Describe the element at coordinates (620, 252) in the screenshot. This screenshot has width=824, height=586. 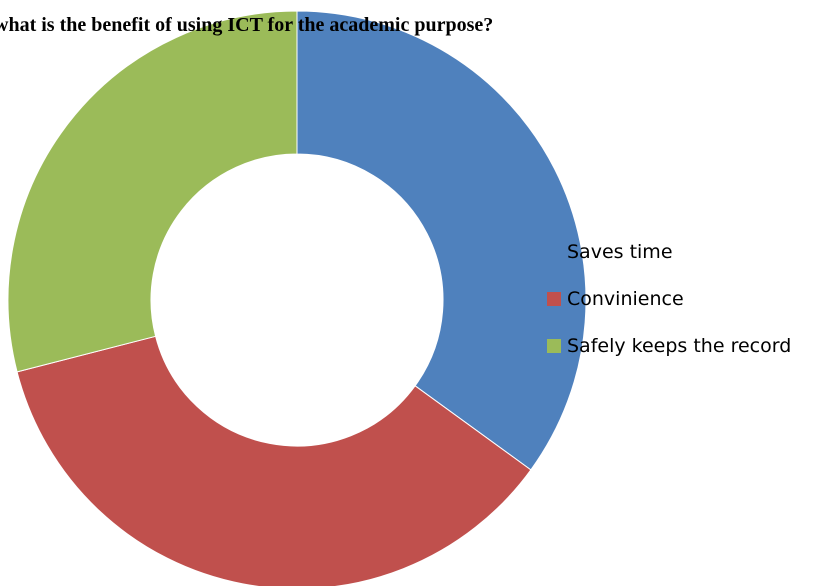
I see `legend-label-saves-time: Saves time` at that location.